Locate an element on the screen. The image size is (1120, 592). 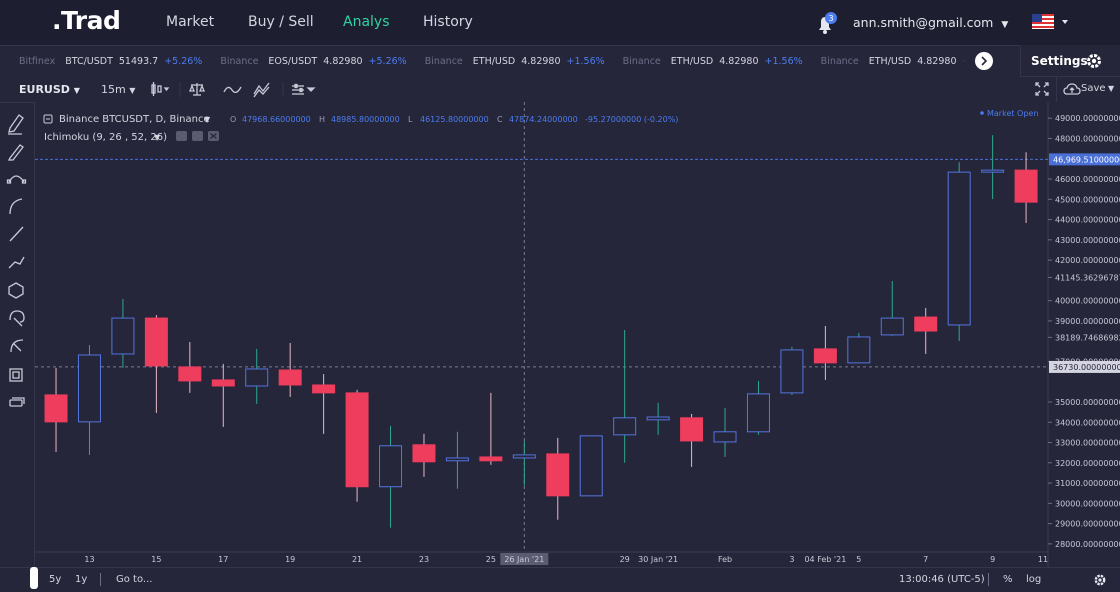
indicator-settings is located at coordinates (181, 136).